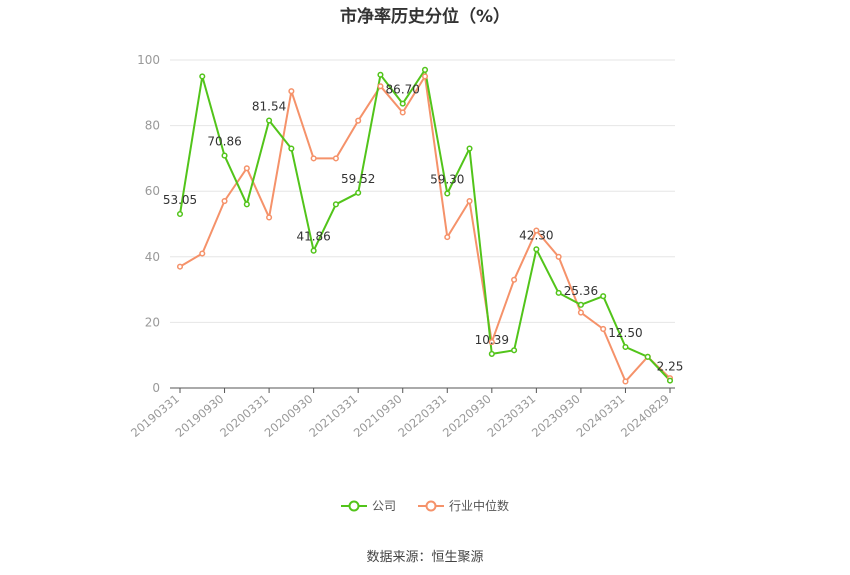 The height and width of the screenshot is (575, 850). I want to click on data-label: 59.52, so click(358, 179).